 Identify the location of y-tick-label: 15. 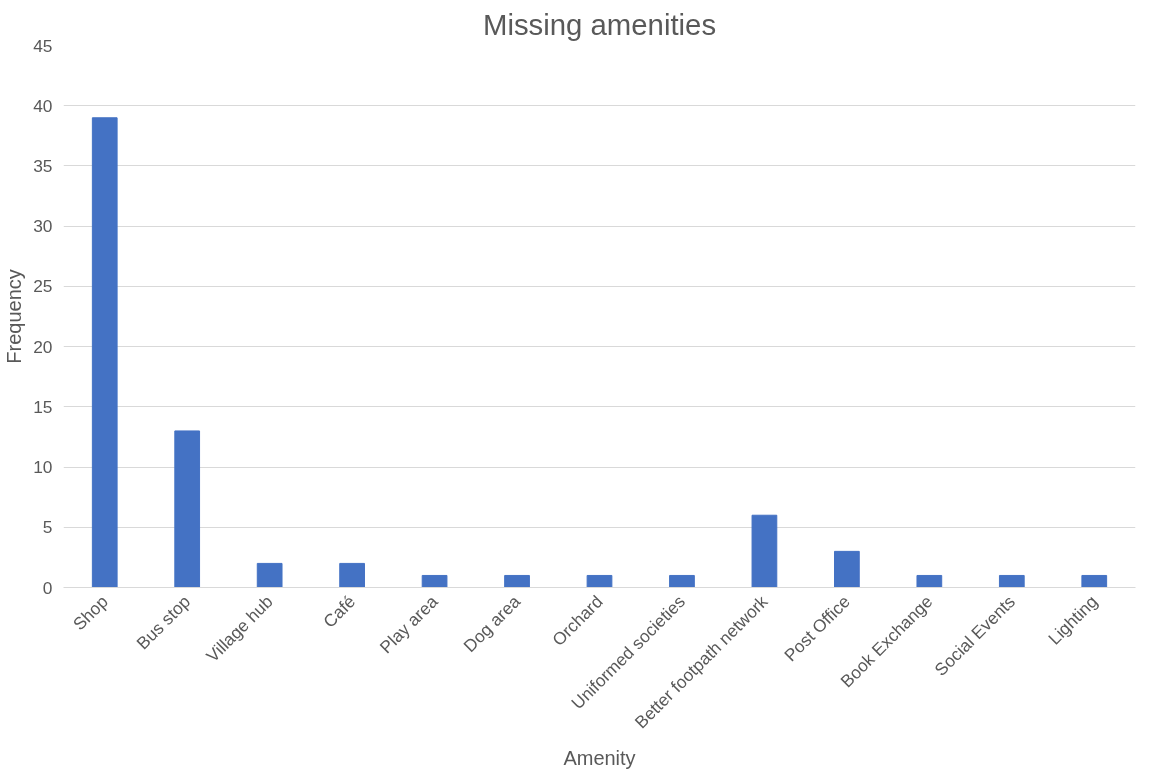
(43, 406).